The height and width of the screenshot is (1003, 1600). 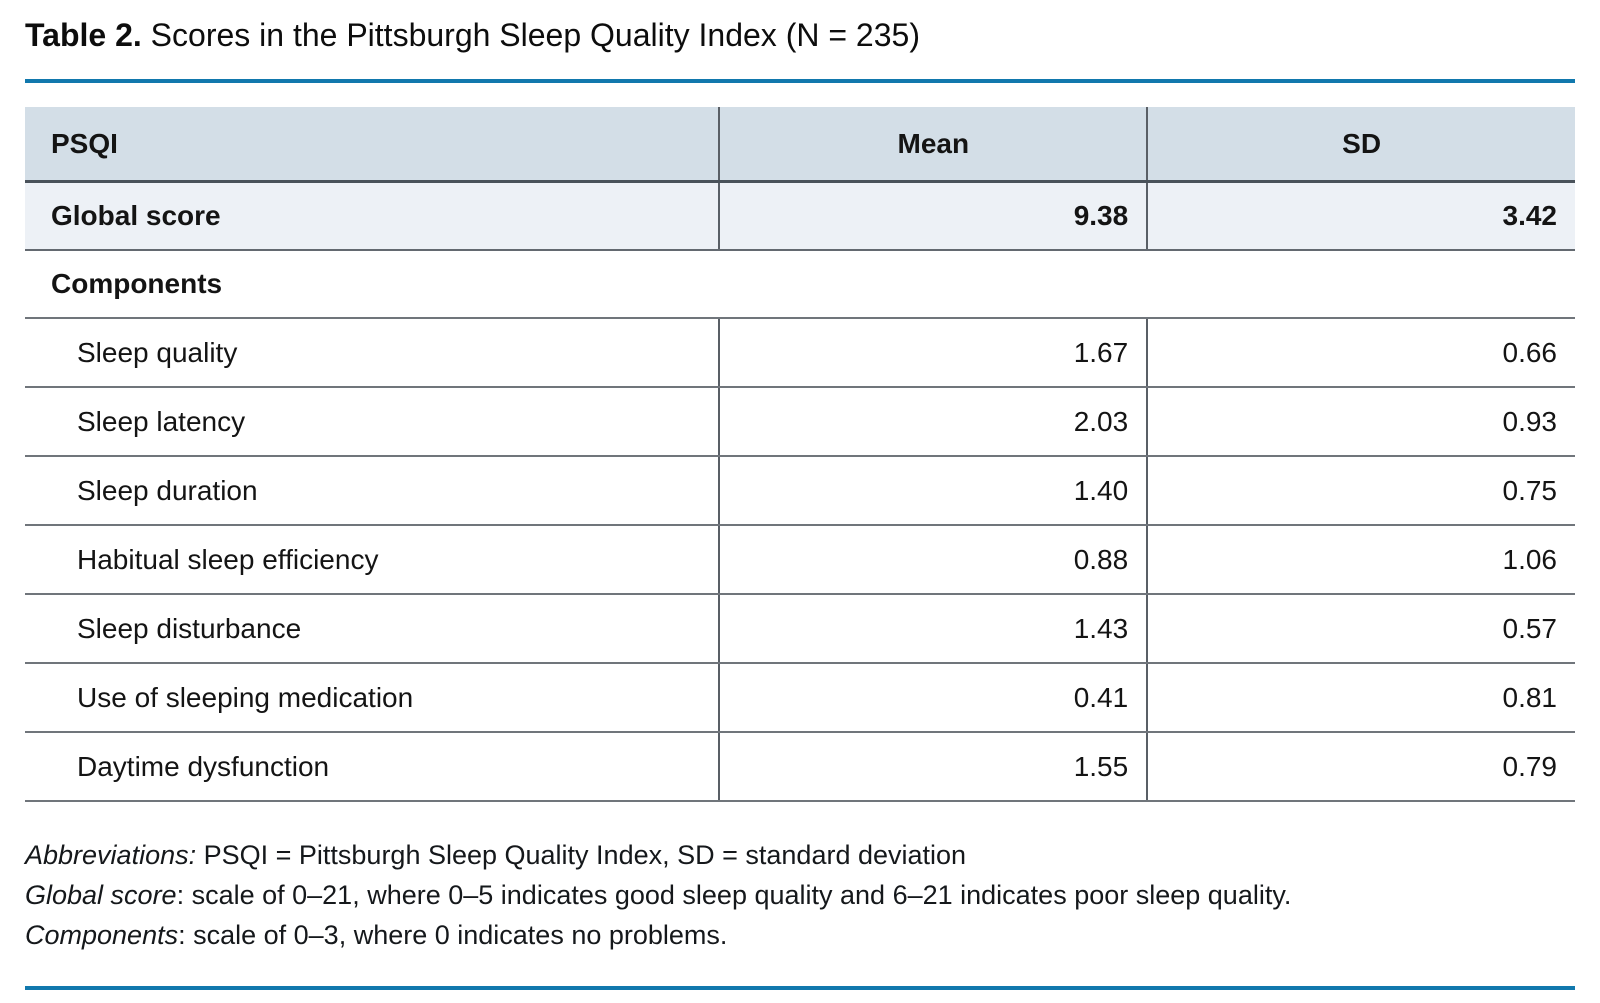 What do you see at coordinates (933, 767) in the screenshot?
I see `cell-mean: 1.55` at bounding box center [933, 767].